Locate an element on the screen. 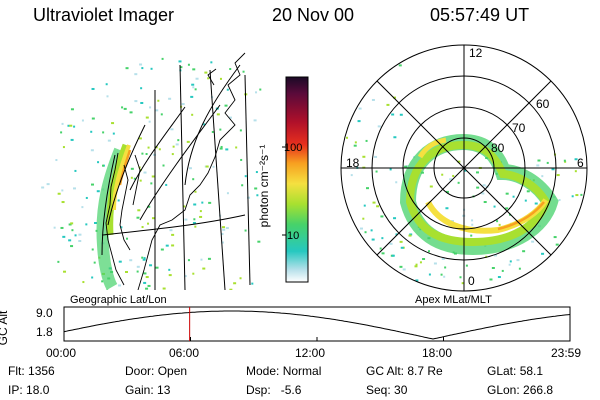  info-door: Door: Open is located at coordinates (156, 371).